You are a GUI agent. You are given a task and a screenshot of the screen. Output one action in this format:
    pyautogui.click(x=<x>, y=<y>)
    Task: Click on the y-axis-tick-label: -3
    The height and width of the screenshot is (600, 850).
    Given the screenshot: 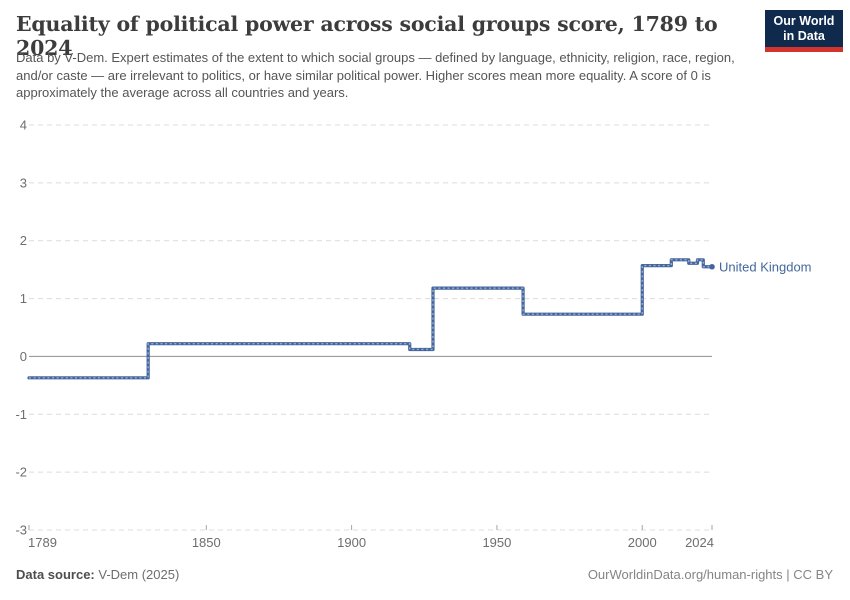 What is the action you would take?
    pyautogui.click(x=21, y=530)
    